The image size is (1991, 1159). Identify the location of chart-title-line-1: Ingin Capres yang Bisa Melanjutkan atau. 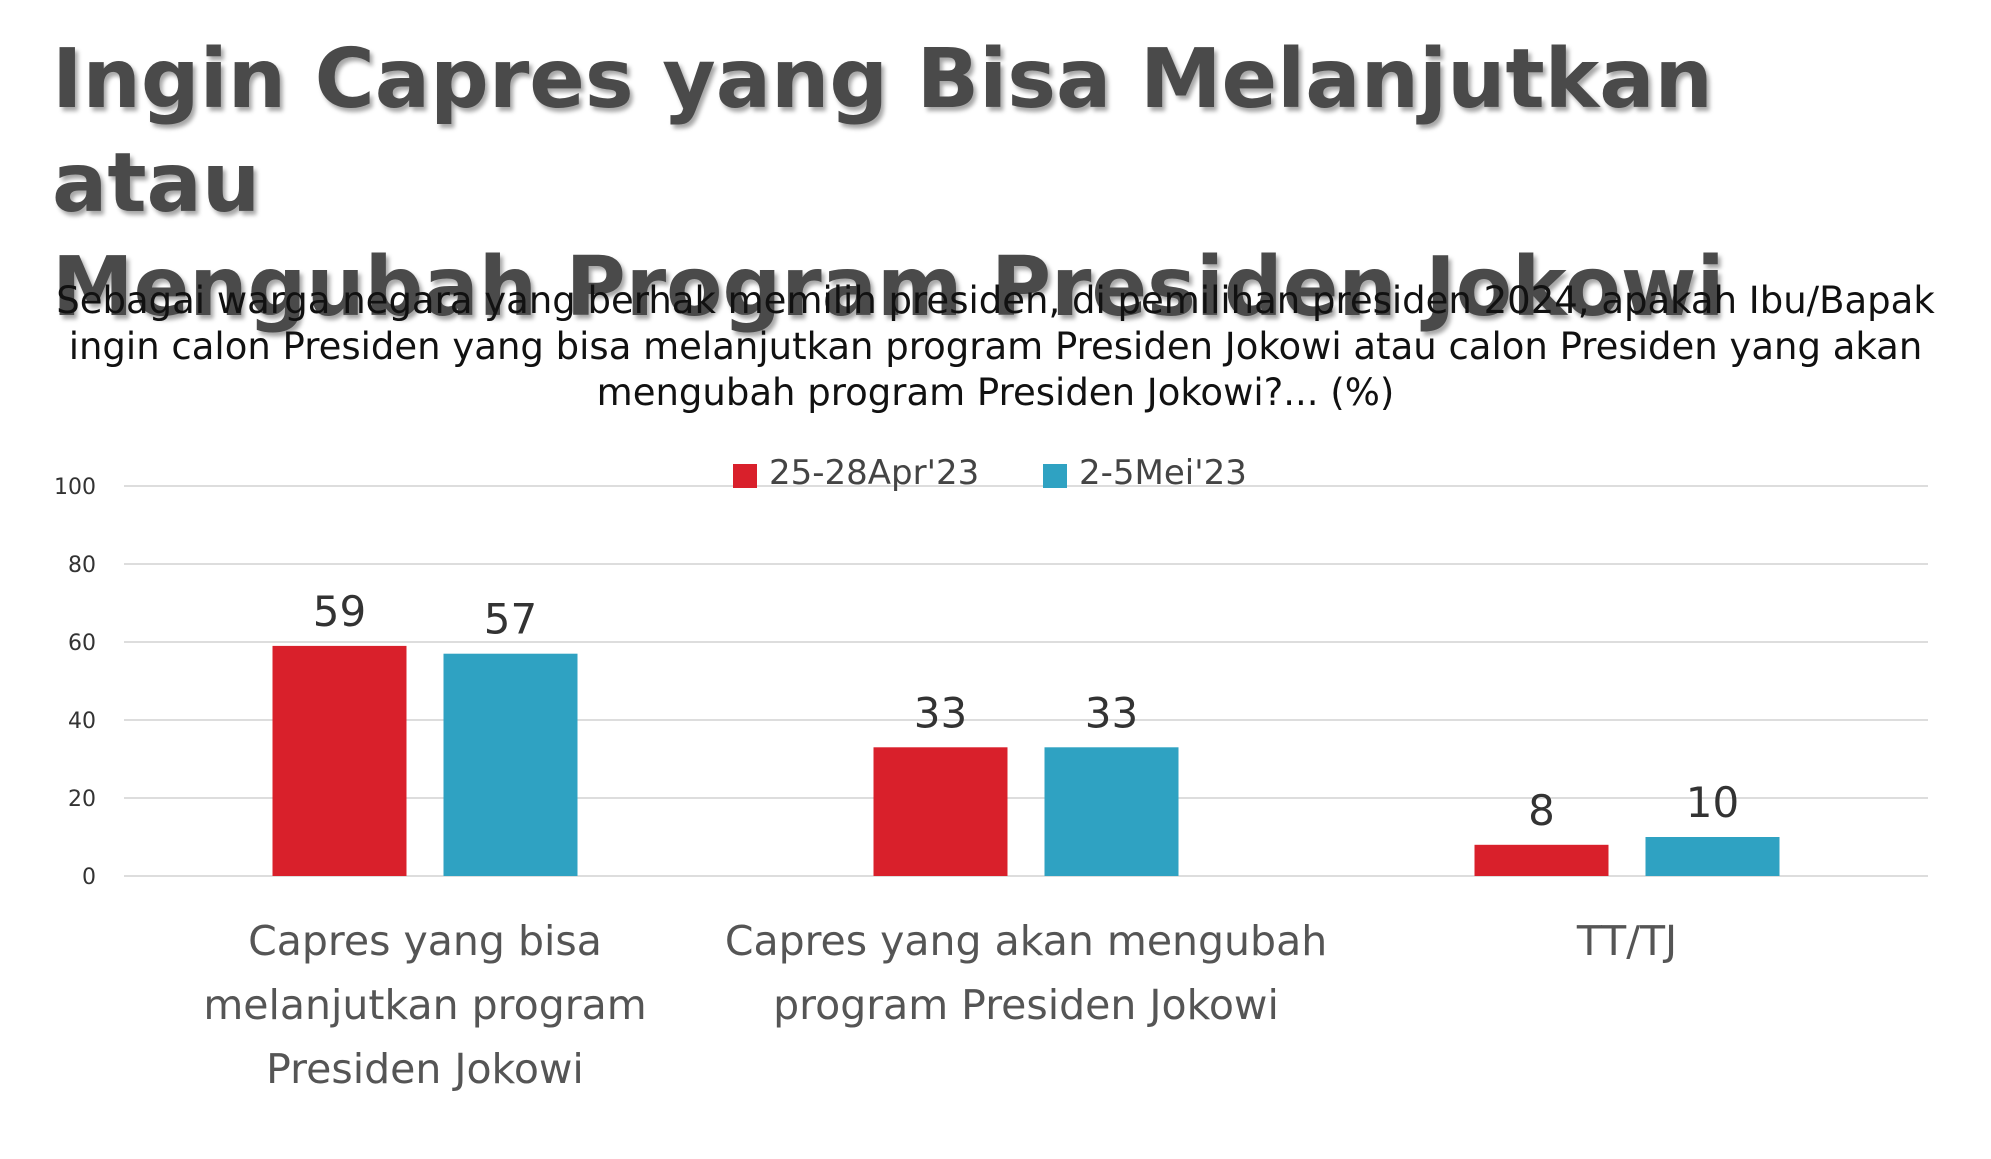
(882, 131).